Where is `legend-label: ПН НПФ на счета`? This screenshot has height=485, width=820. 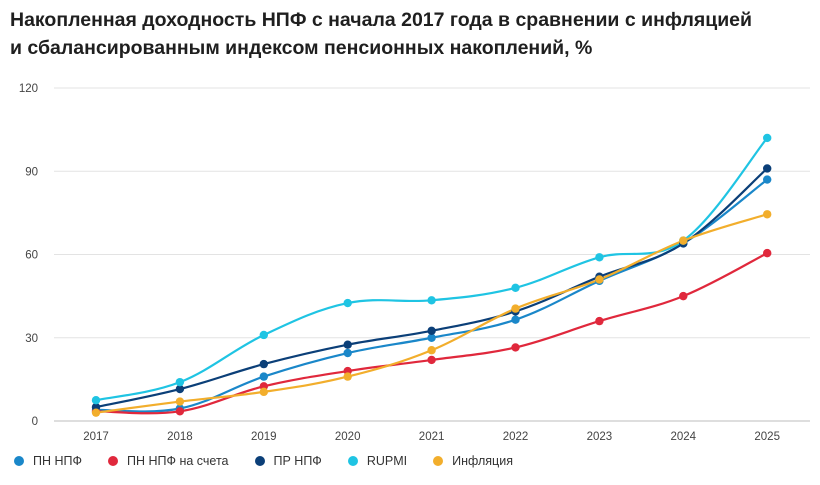
legend-label: ПН НПФ на счета is located at coordinates (178, 461).